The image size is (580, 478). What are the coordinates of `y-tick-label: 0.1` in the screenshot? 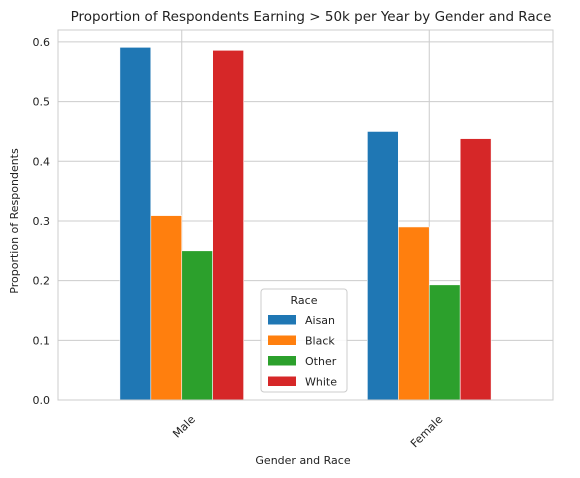 It's located at (42, 340).